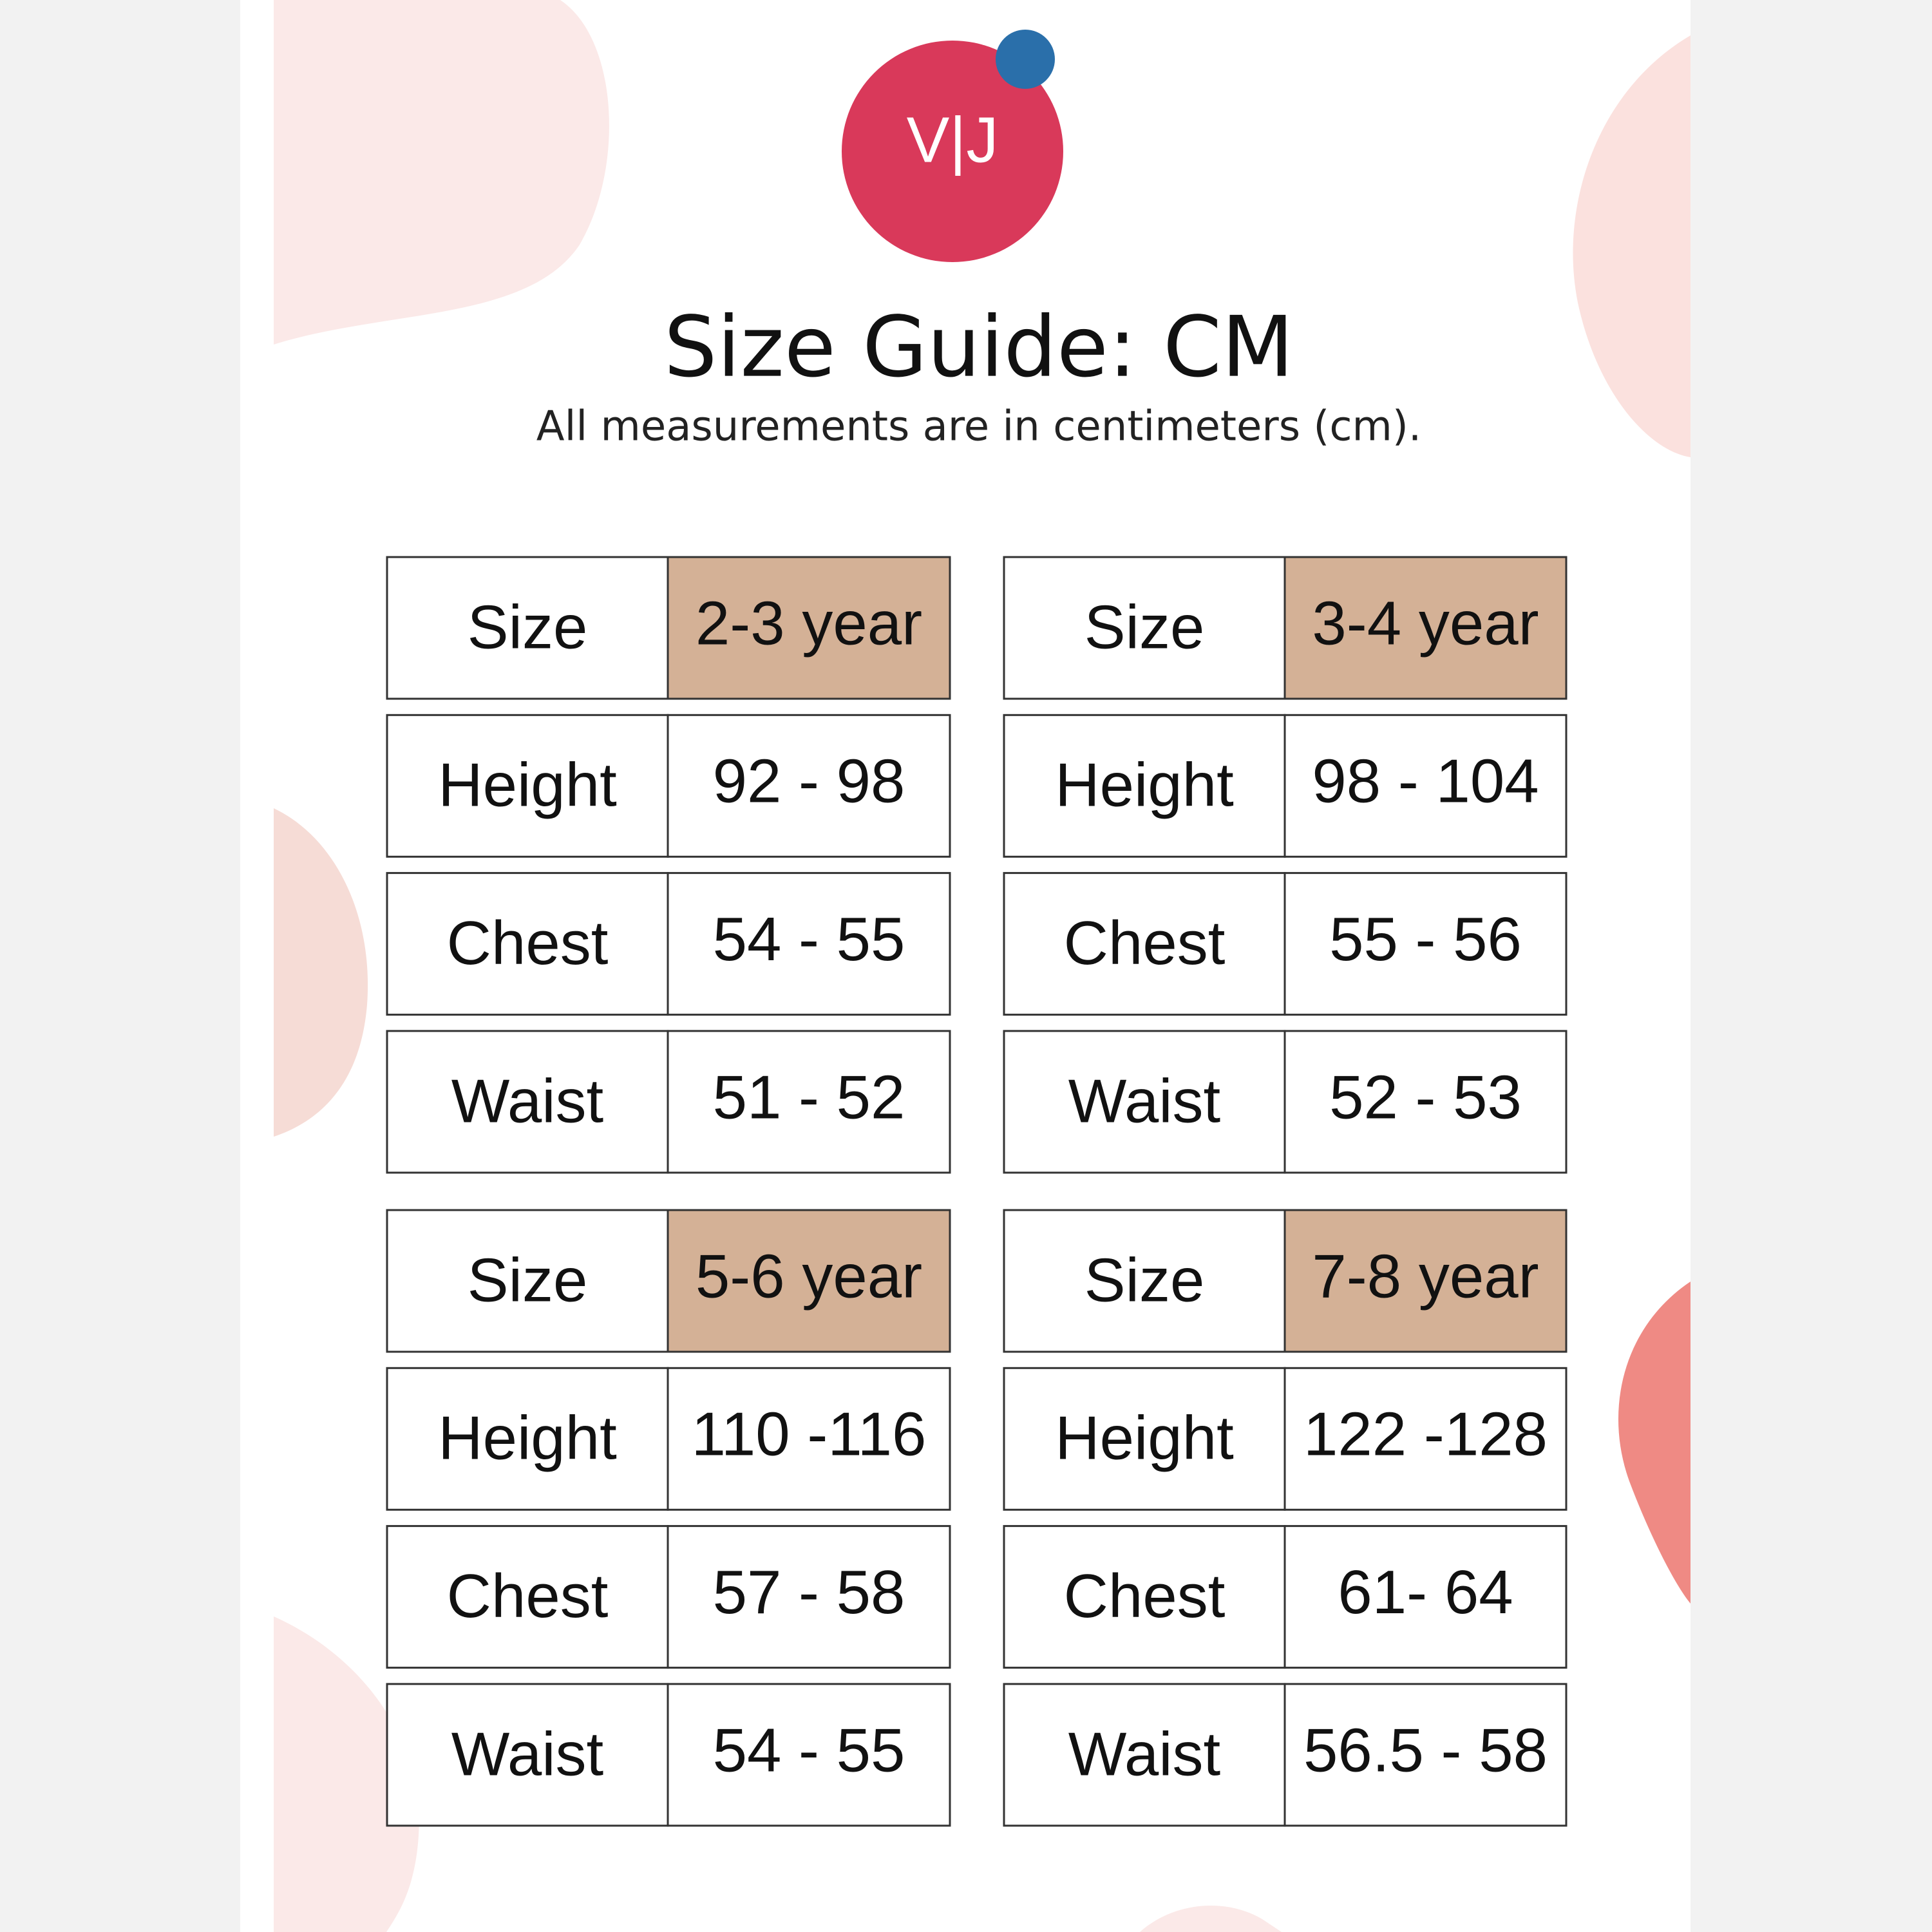  I want to click on measure-value: 51 - 52, so click(809, 1097).